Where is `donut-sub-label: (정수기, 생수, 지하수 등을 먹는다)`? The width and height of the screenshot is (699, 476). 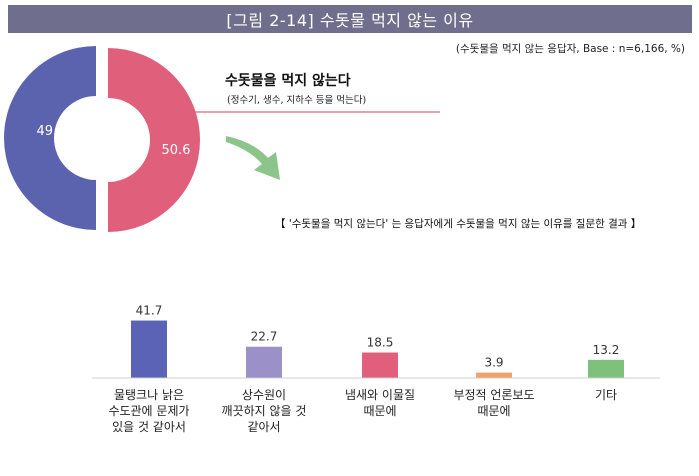 donut-sub-label: (정수기, 생수, 지하수 등을 먹는다) is located at coordinates (297, 100).